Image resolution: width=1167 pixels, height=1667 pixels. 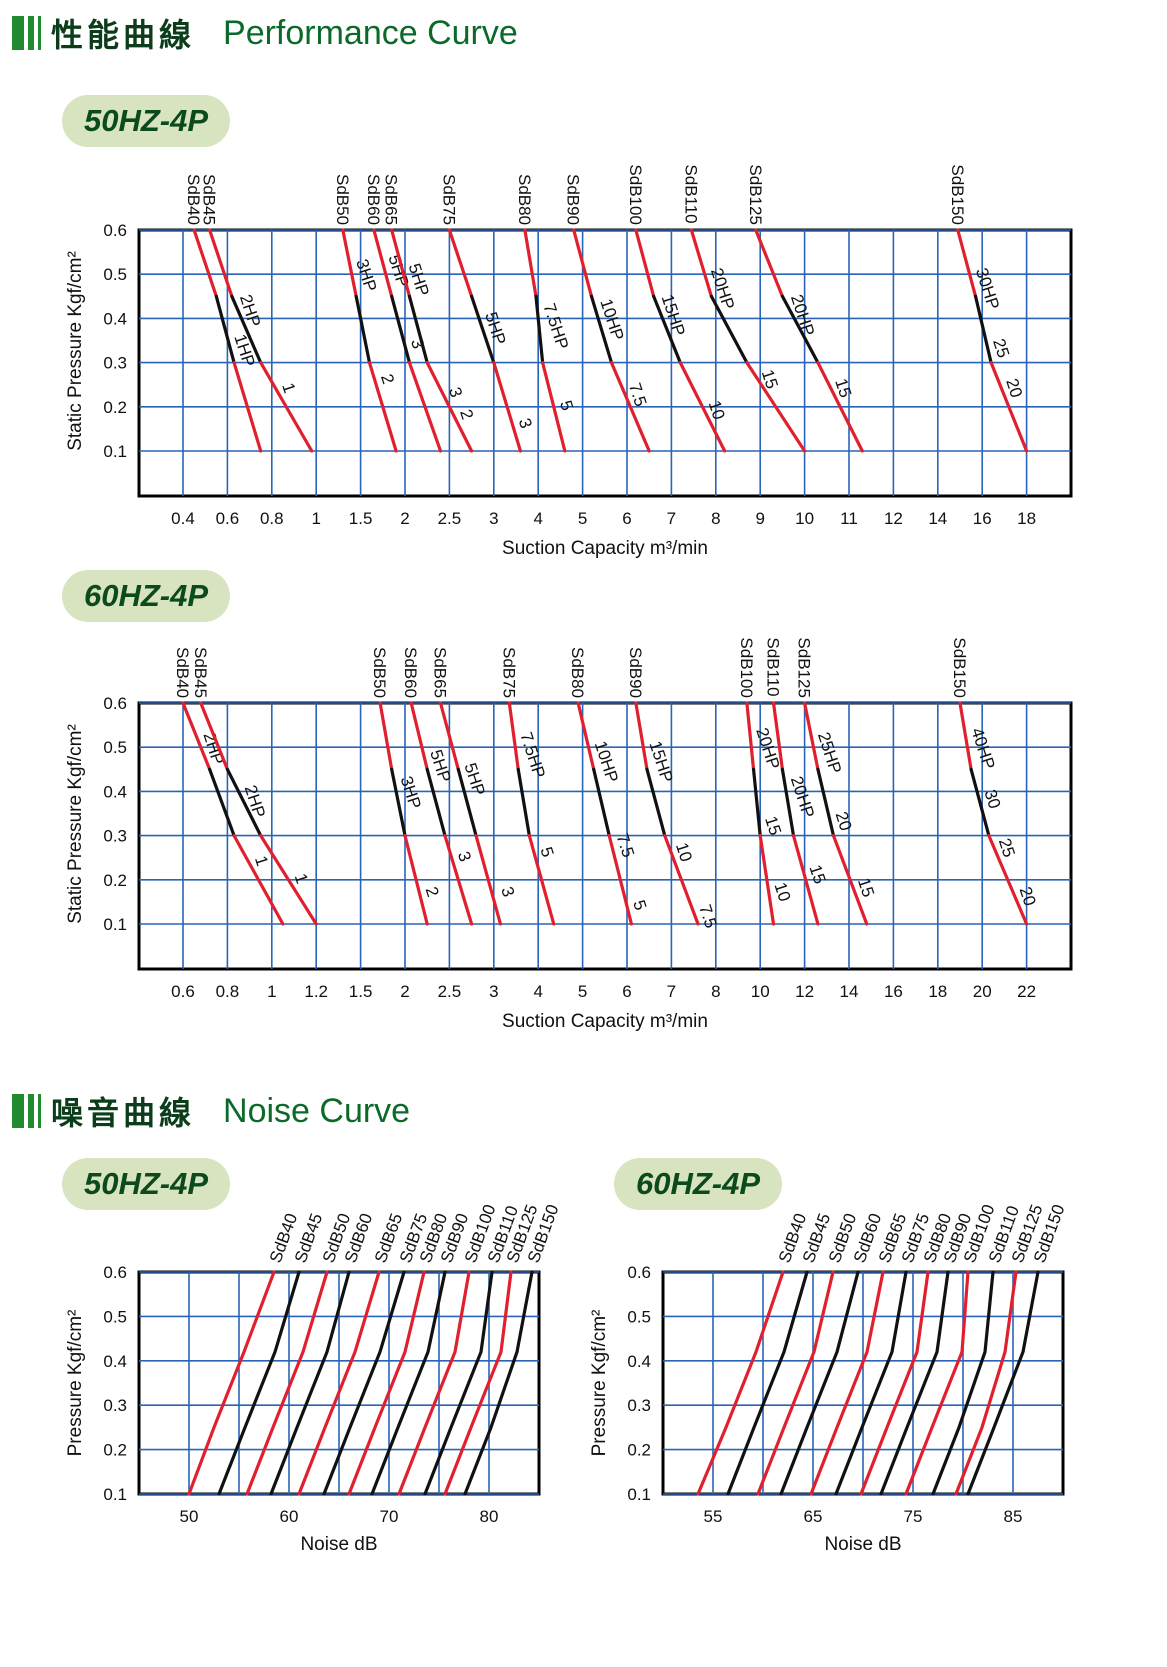 What do you see at coordinates (317, 1110) in the screenshot?
I see `noise-title-en: Noise Curve` at bounding box center [317, 1110].